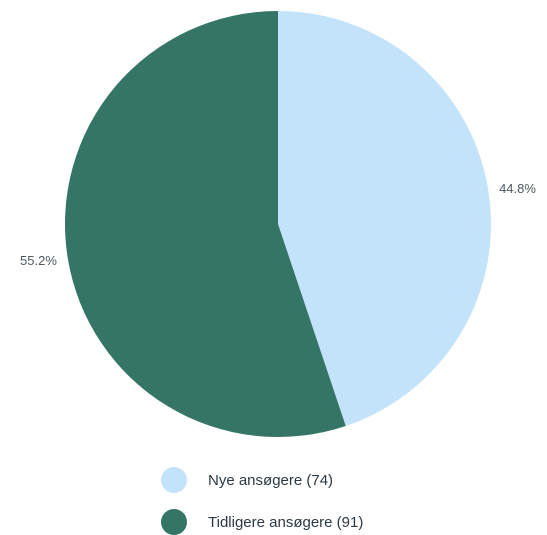 This screenshot has width=547, height=535. What do you see at coordinates (262, 501) in the screenshot?
I see `legend: Nye ansøgere (74) Tidligere ansøgere (91)` at bounding box center [262, 501].